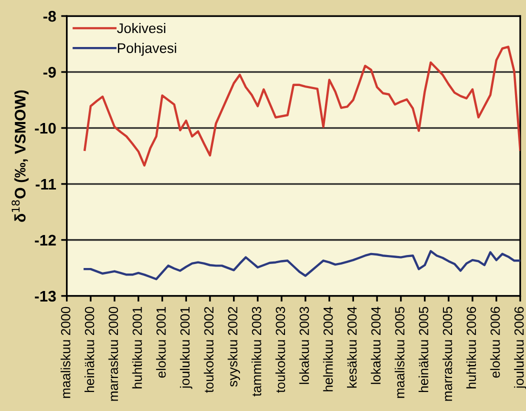  Describe the element at coordinates (234, 346) in the screenshot. I see `x-tick-label: syyskuu 2002` at that location.